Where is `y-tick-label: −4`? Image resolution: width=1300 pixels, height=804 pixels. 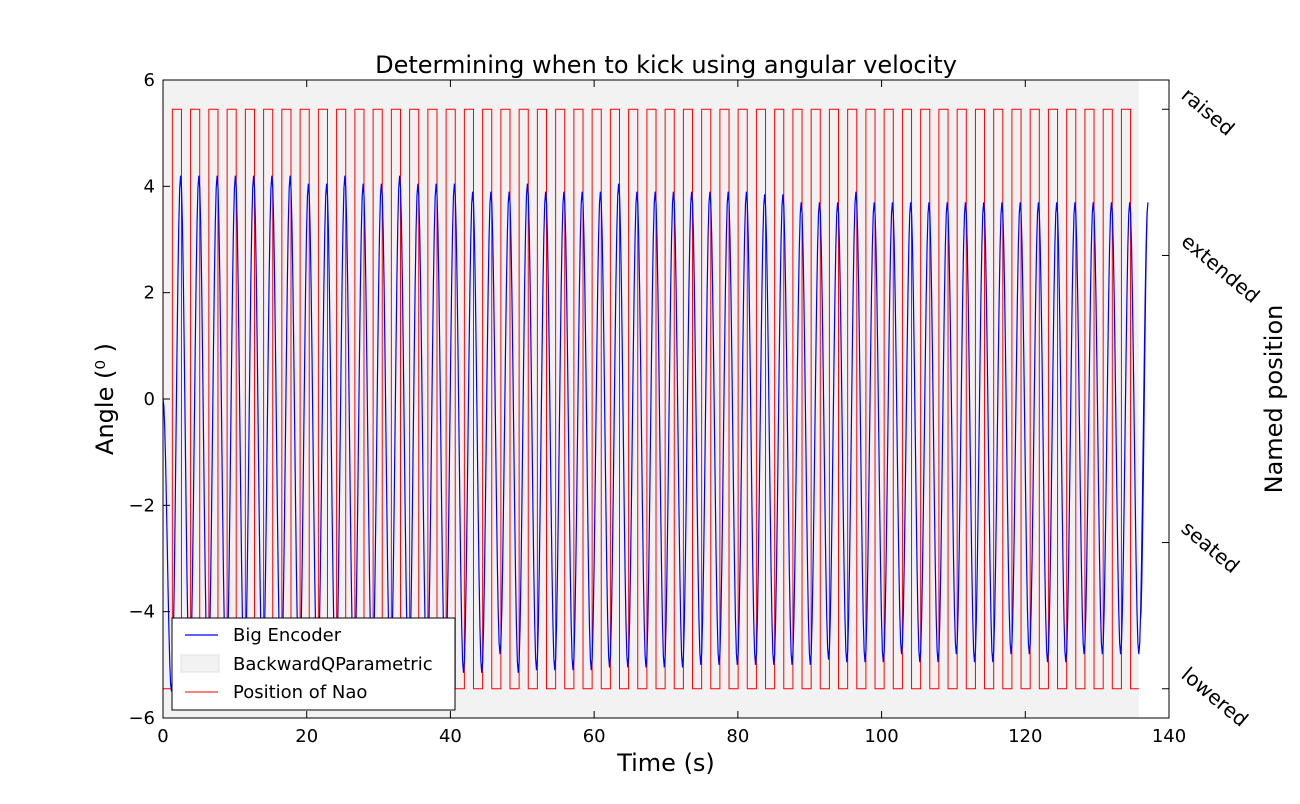
y-tick-label: −4 is located at coordinates (141, 612).